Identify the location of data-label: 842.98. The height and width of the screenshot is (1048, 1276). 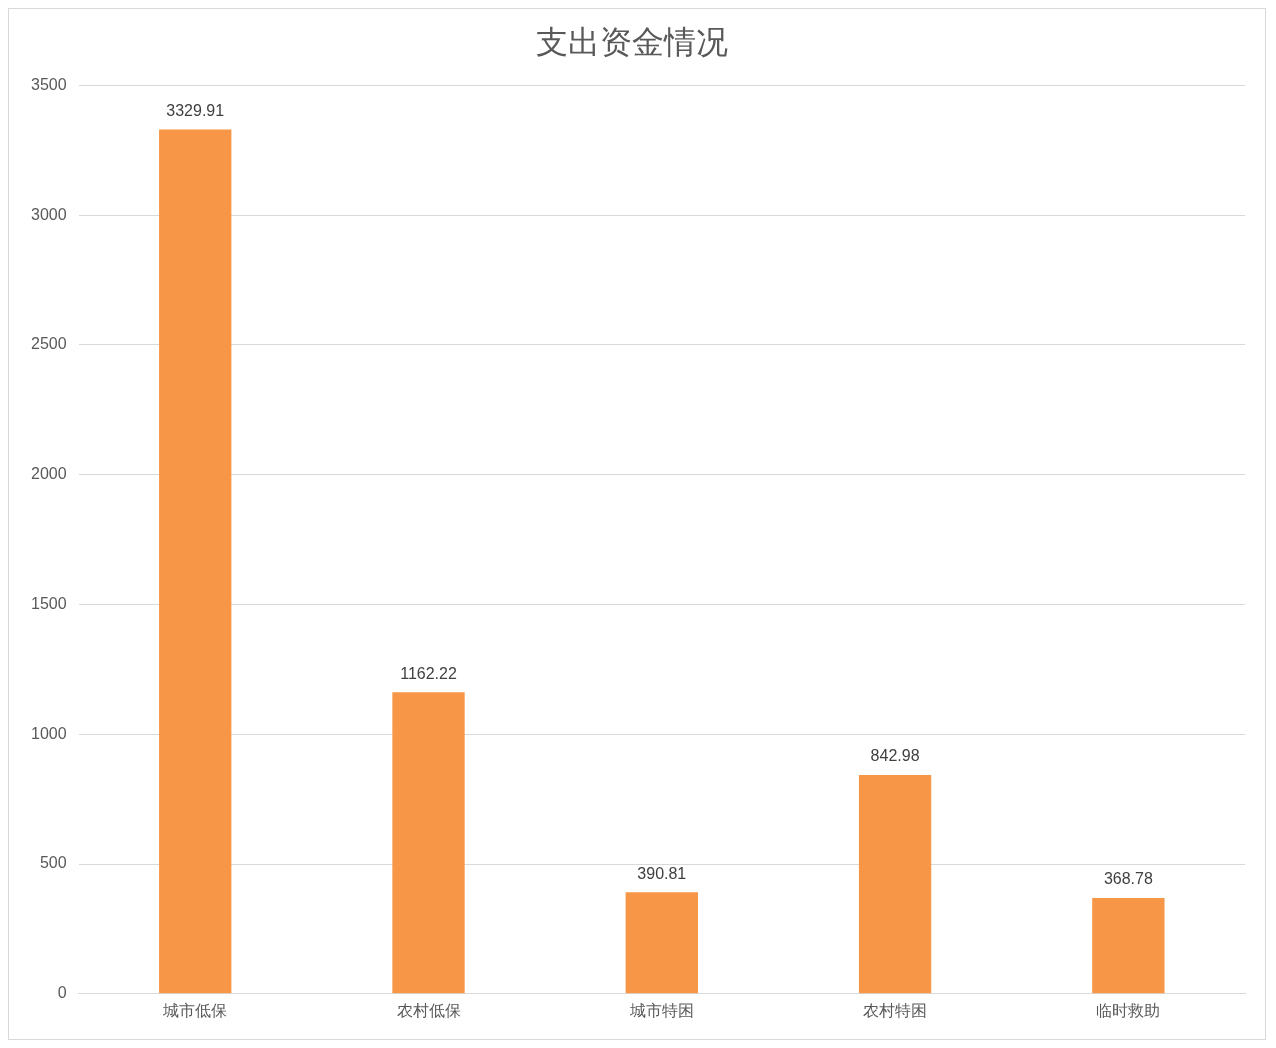
(895, 756).